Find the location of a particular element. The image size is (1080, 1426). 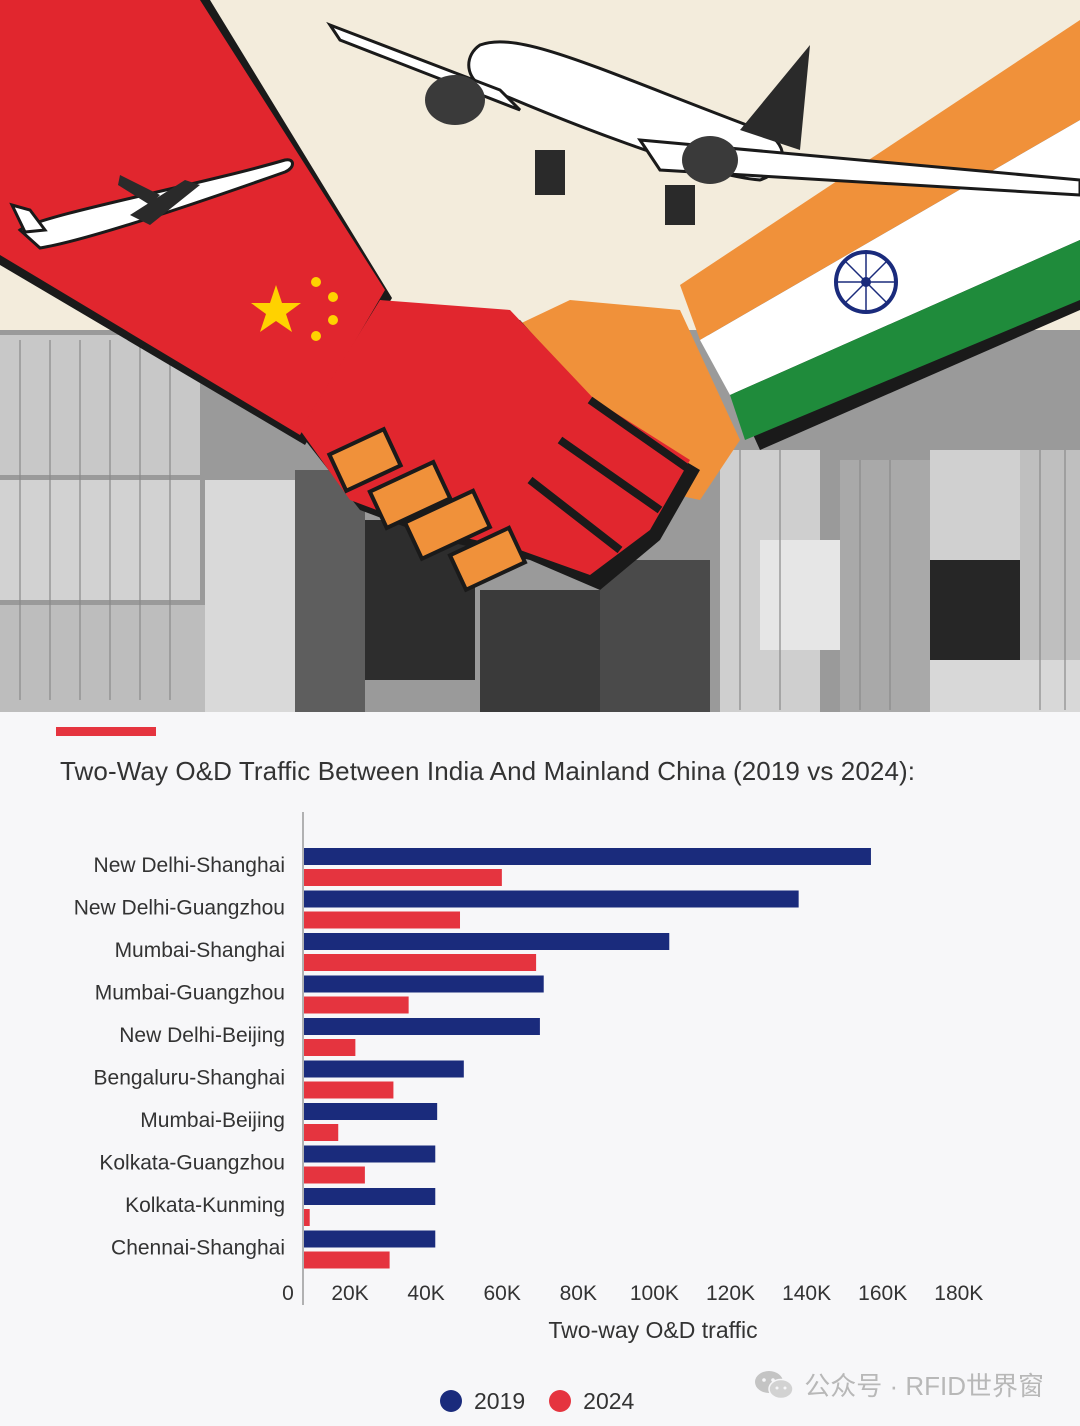

x-tick-label: 140K is located at coordinates (806, 1293).